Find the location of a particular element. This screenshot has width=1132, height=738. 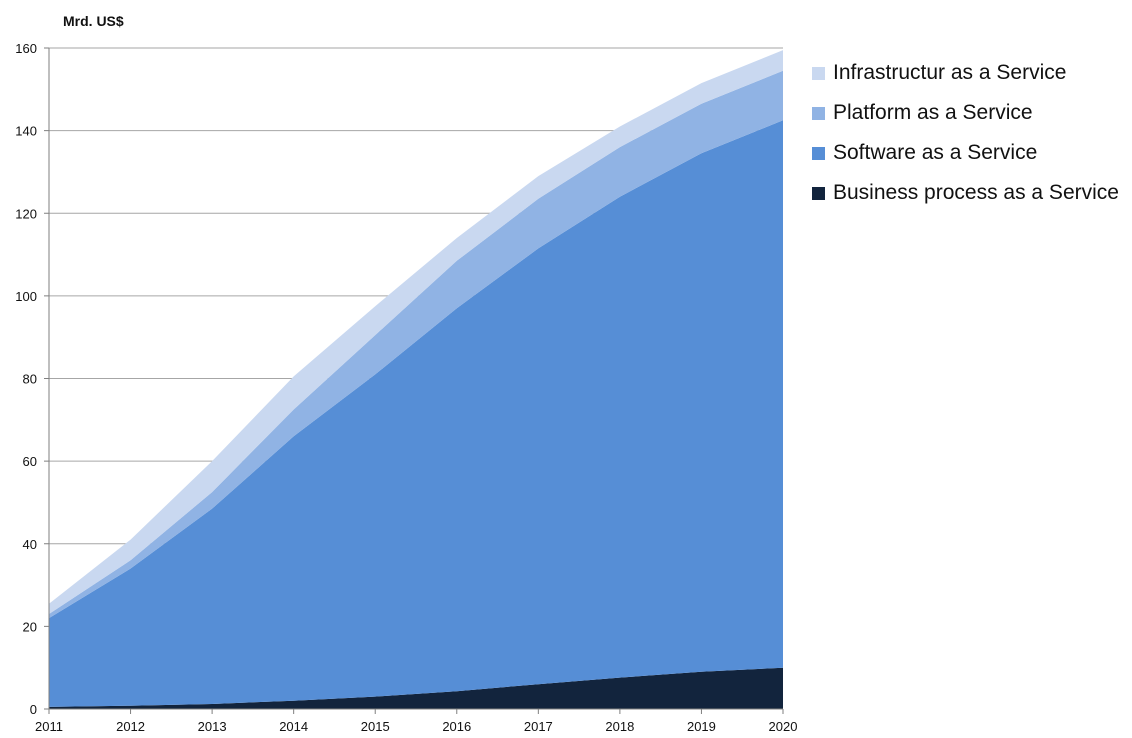

legend-item: Infrastructur as a Service is located at coordinates (965, 73).